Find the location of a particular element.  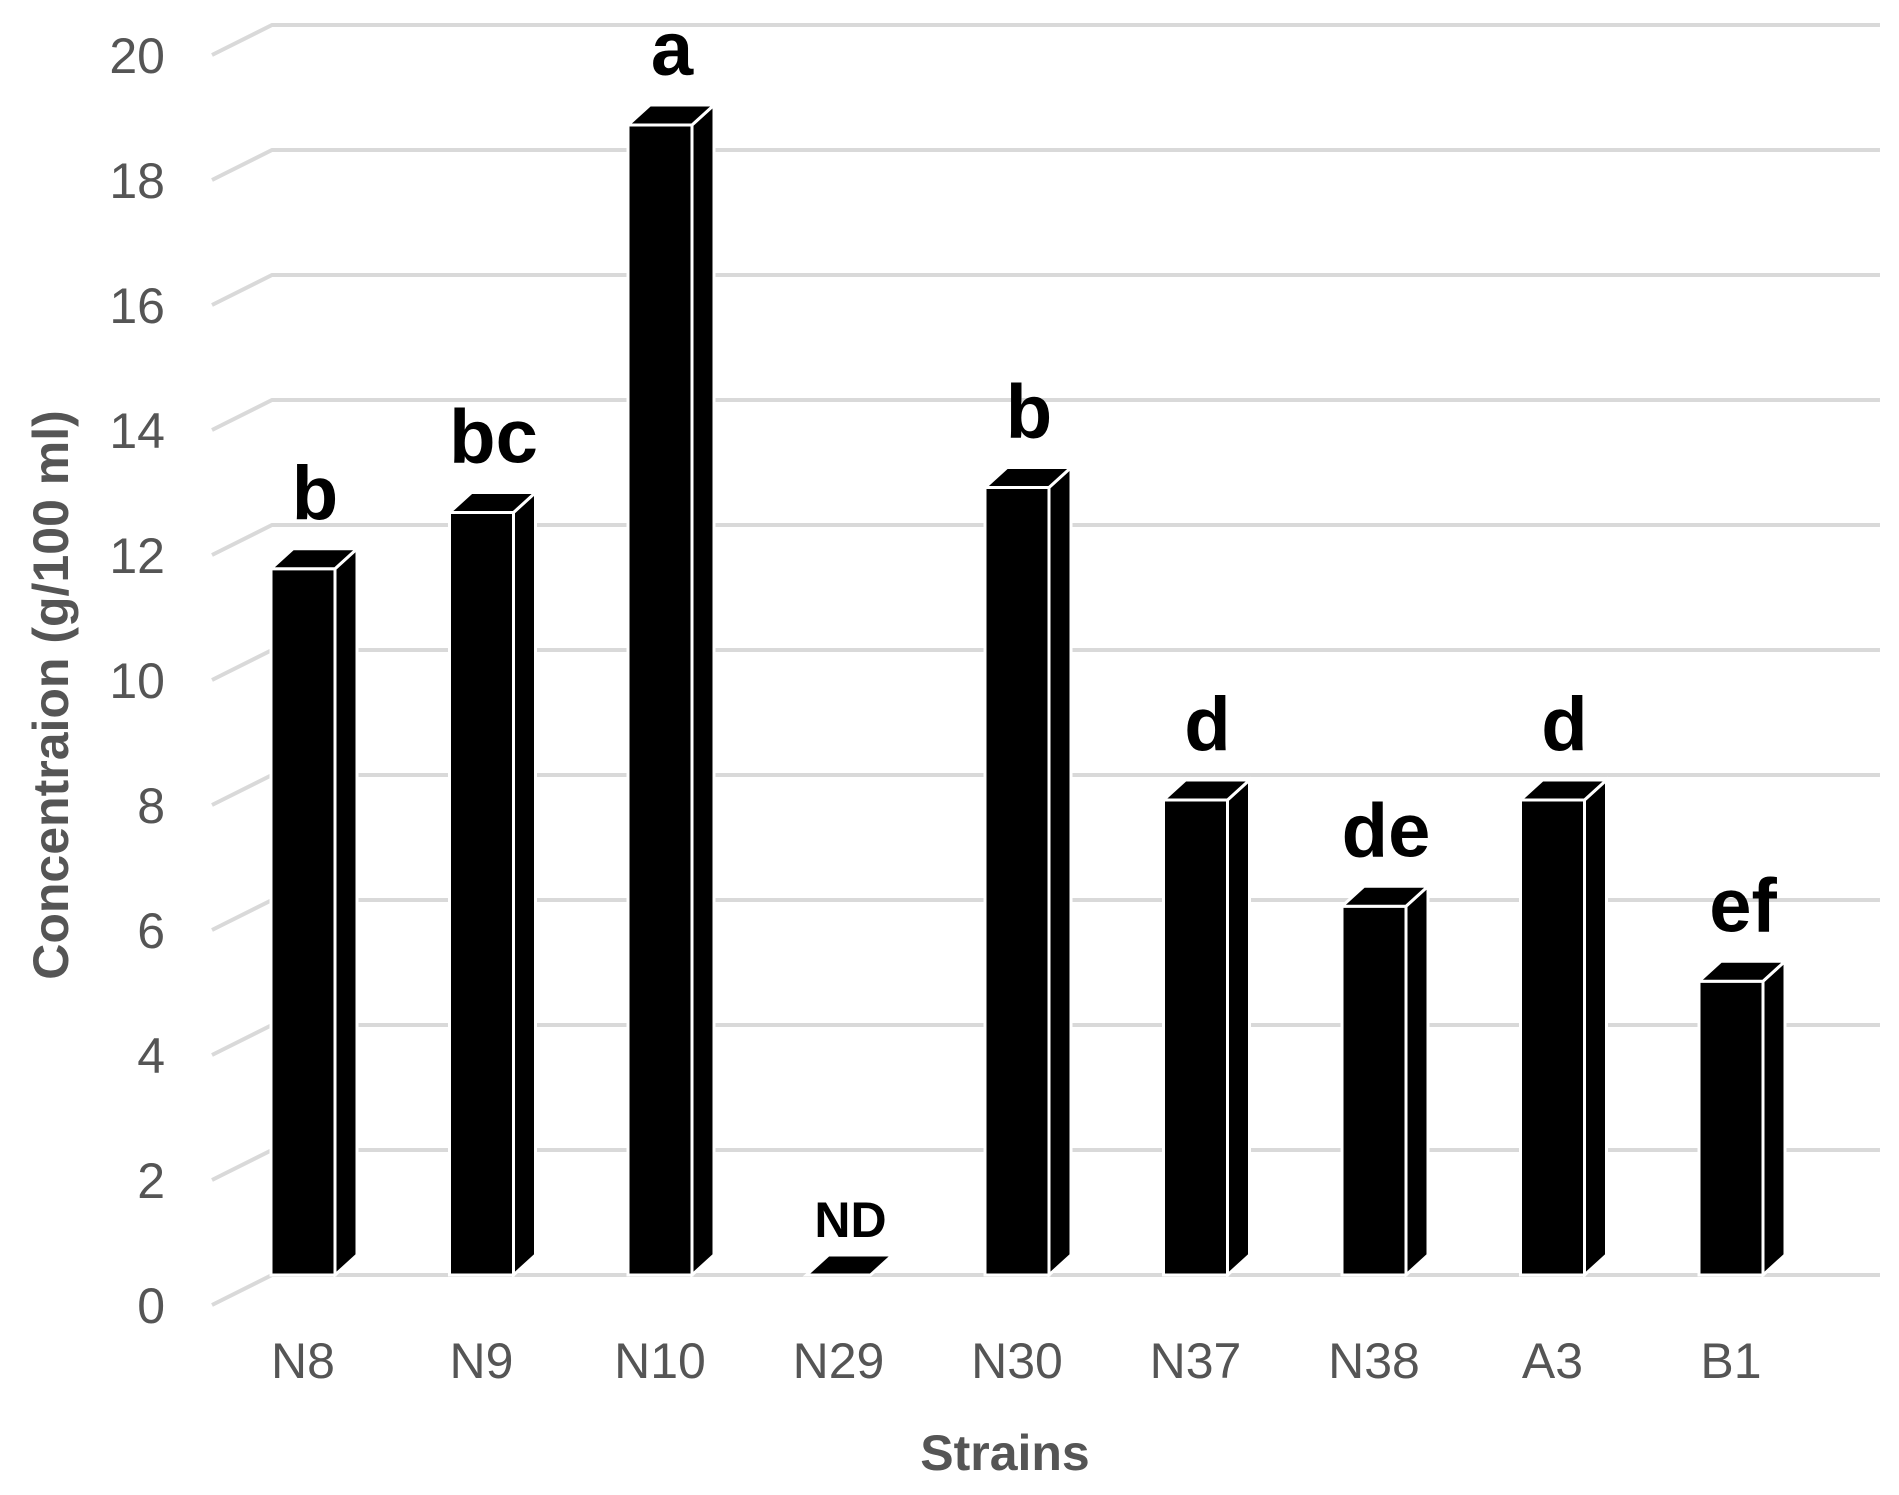

y-tick-label: 6 is located at coordinates (151, 931).